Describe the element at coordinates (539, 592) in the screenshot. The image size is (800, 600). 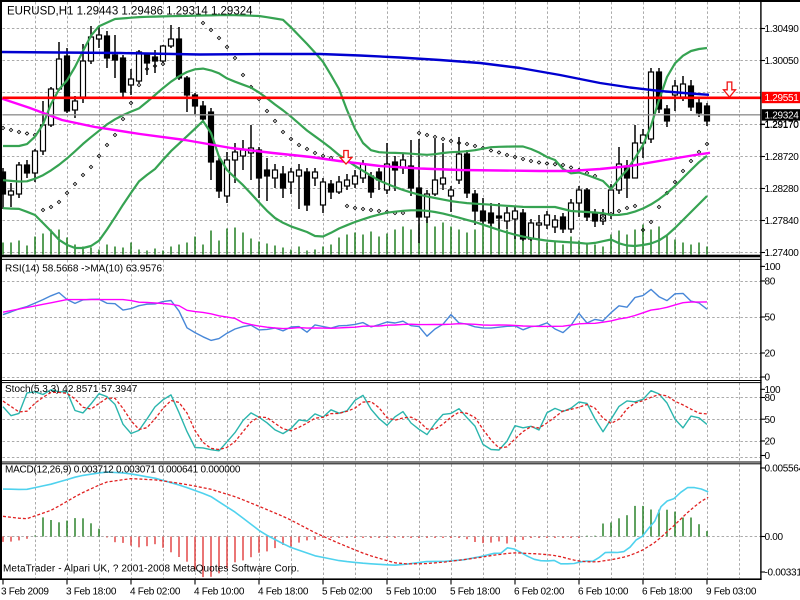
I see `svg-text: 6 Feb 02:00` at that location.